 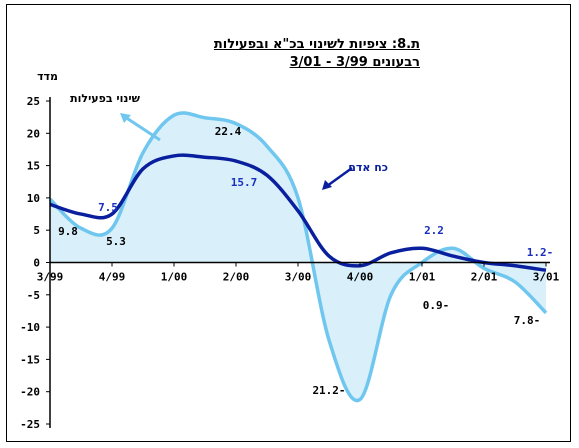 I want to click on series-label-manpower-arrowhead, so click(x=327, y=185).